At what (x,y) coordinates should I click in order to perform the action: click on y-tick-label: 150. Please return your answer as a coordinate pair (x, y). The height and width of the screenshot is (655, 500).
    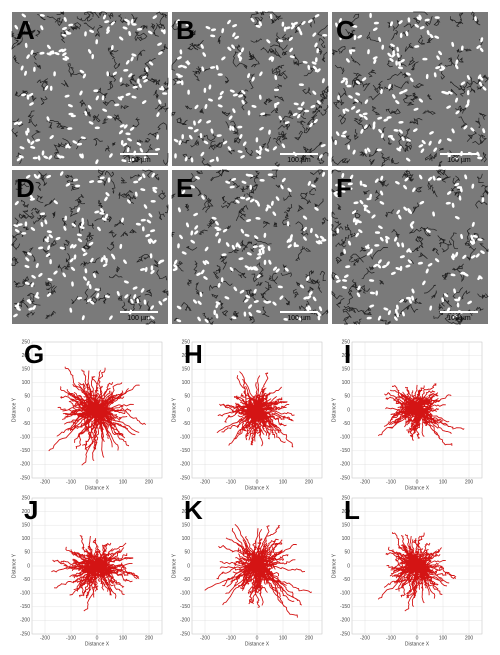
    Looking at the image, I should click on (346, 370).